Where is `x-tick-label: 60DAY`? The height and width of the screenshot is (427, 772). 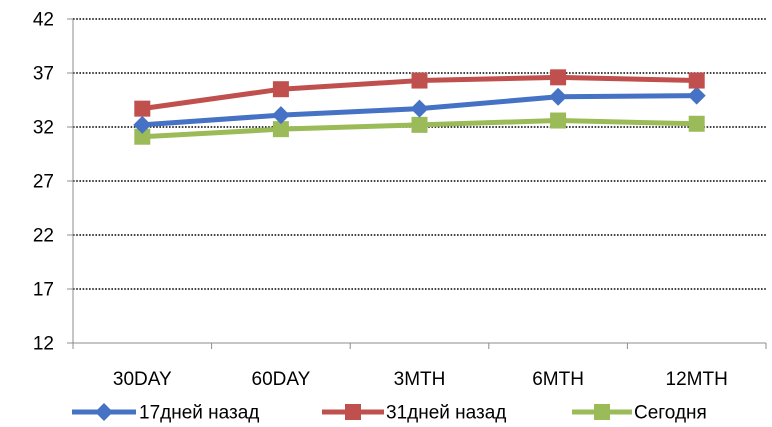
x-tick-label: 60DAY is located at coordinates (281, 379).